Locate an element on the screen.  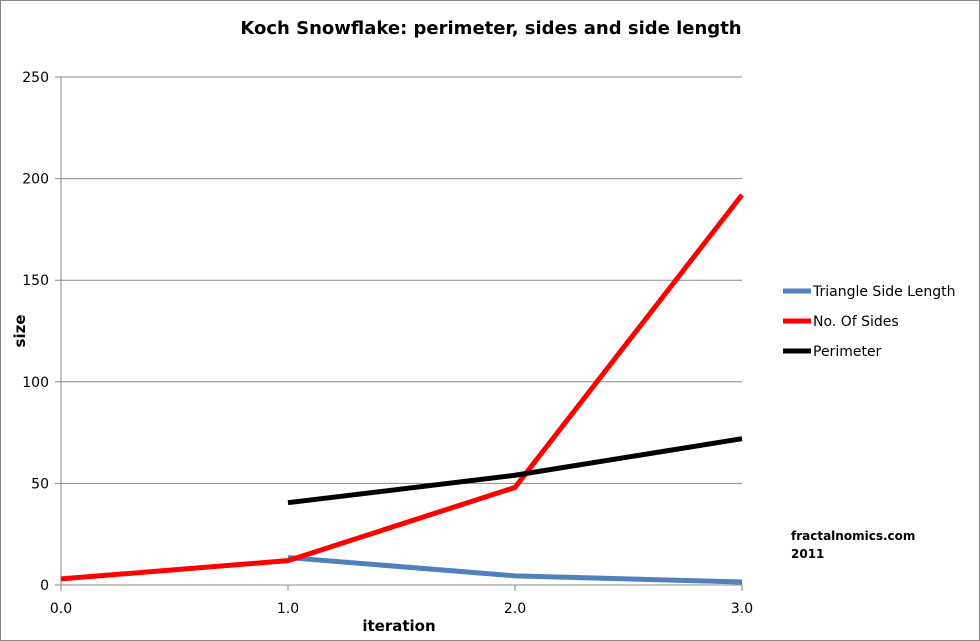
x-tick-labels: 0.0 1.0 2.0 3.0 is located at coordinates (401, 609).